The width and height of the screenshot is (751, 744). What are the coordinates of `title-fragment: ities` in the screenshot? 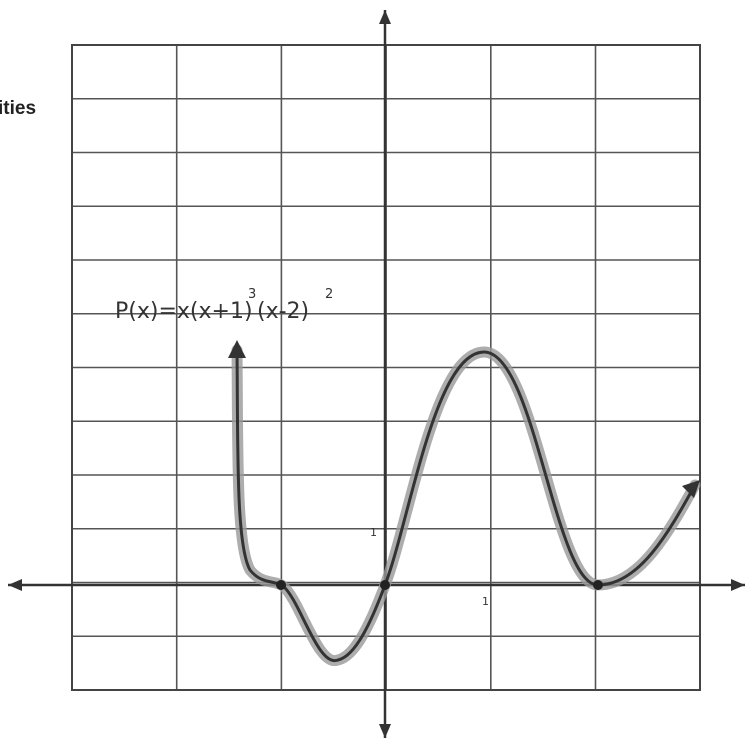 It's located at (18, 108).